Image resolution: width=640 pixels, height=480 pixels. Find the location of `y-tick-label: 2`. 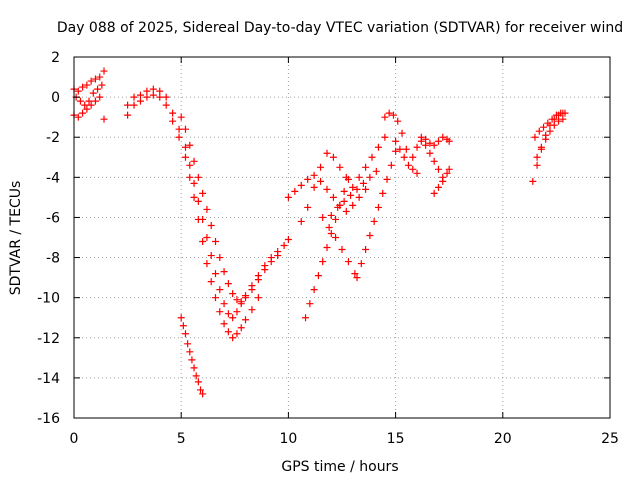

y-tick-label: 2 is located at coordinates (55, 58).